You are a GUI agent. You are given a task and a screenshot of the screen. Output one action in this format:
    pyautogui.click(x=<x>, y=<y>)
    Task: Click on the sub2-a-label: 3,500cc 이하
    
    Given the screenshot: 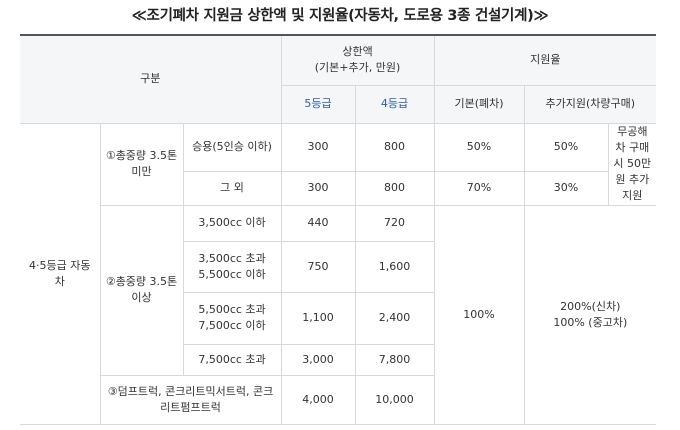 What is the action you would take?
    pyautogui.click(x=232, y=223)
    